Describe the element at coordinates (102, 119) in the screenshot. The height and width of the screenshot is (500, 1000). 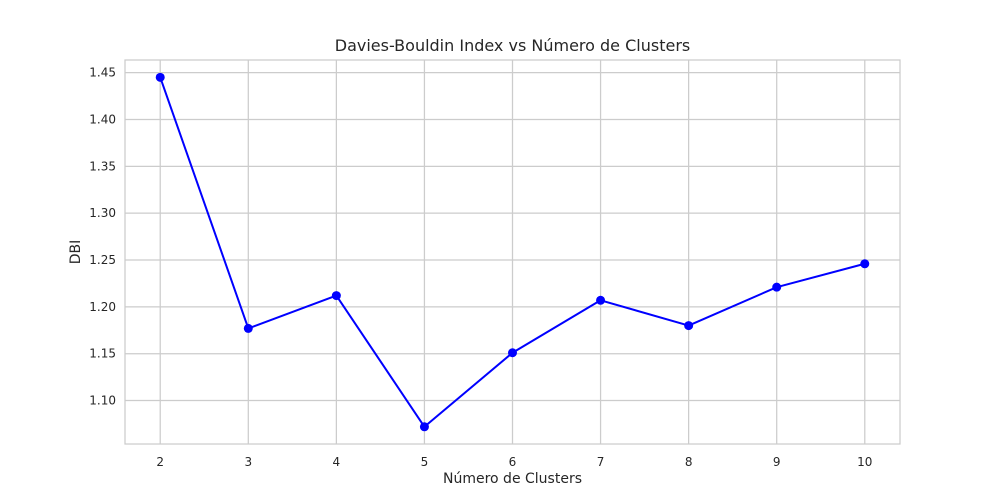
I see `y-tick-label: 1.40` at that location.